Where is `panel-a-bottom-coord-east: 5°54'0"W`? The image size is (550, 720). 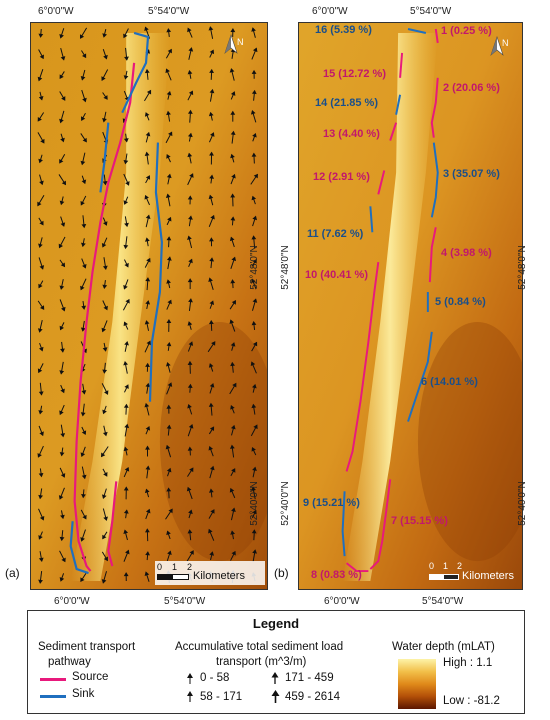 panel-a-bottom-coord-east: 5°54'0"W is located at coordinates (185, 601).